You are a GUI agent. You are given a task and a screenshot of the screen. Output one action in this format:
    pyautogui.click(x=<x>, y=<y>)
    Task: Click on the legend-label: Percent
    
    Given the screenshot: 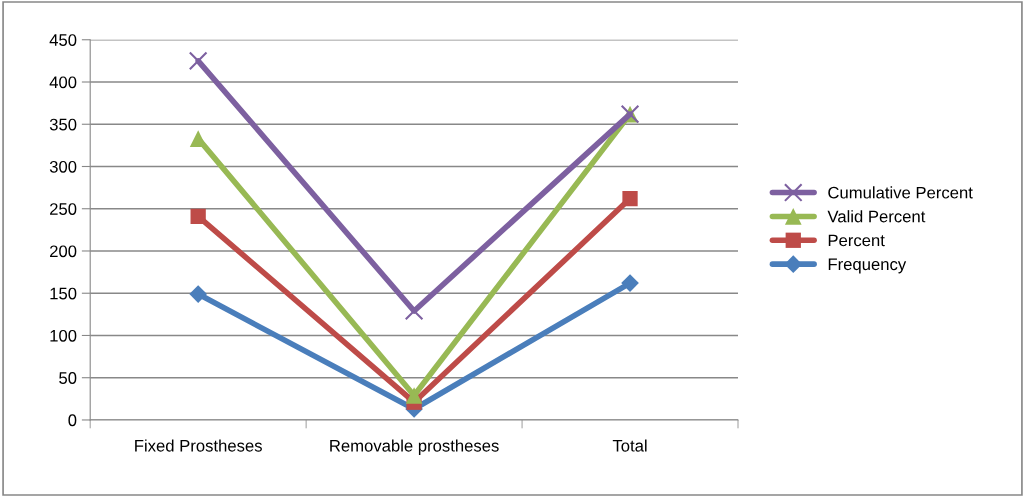 What is the action you would take?
    pyautogui.click(x=856, y=240)
    